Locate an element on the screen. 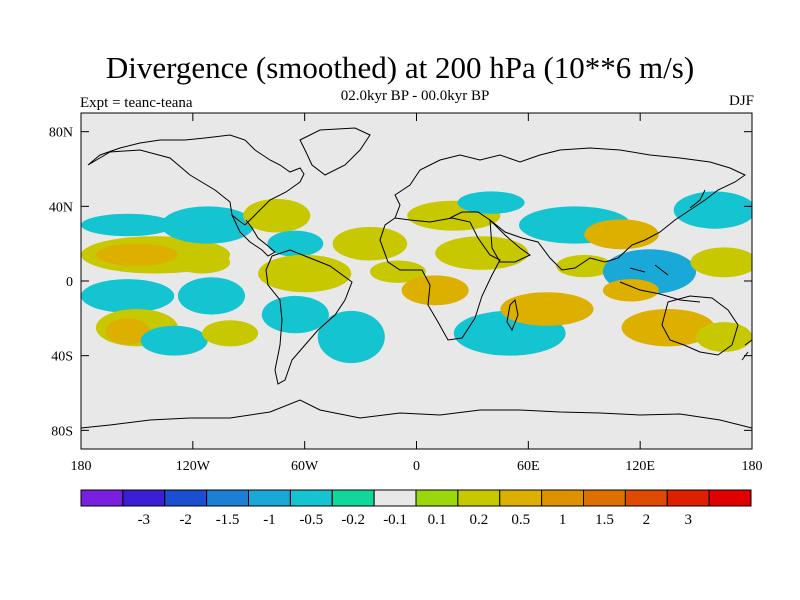 The image size is (800, 600). coast-australia is located at coordinates (700, 325).